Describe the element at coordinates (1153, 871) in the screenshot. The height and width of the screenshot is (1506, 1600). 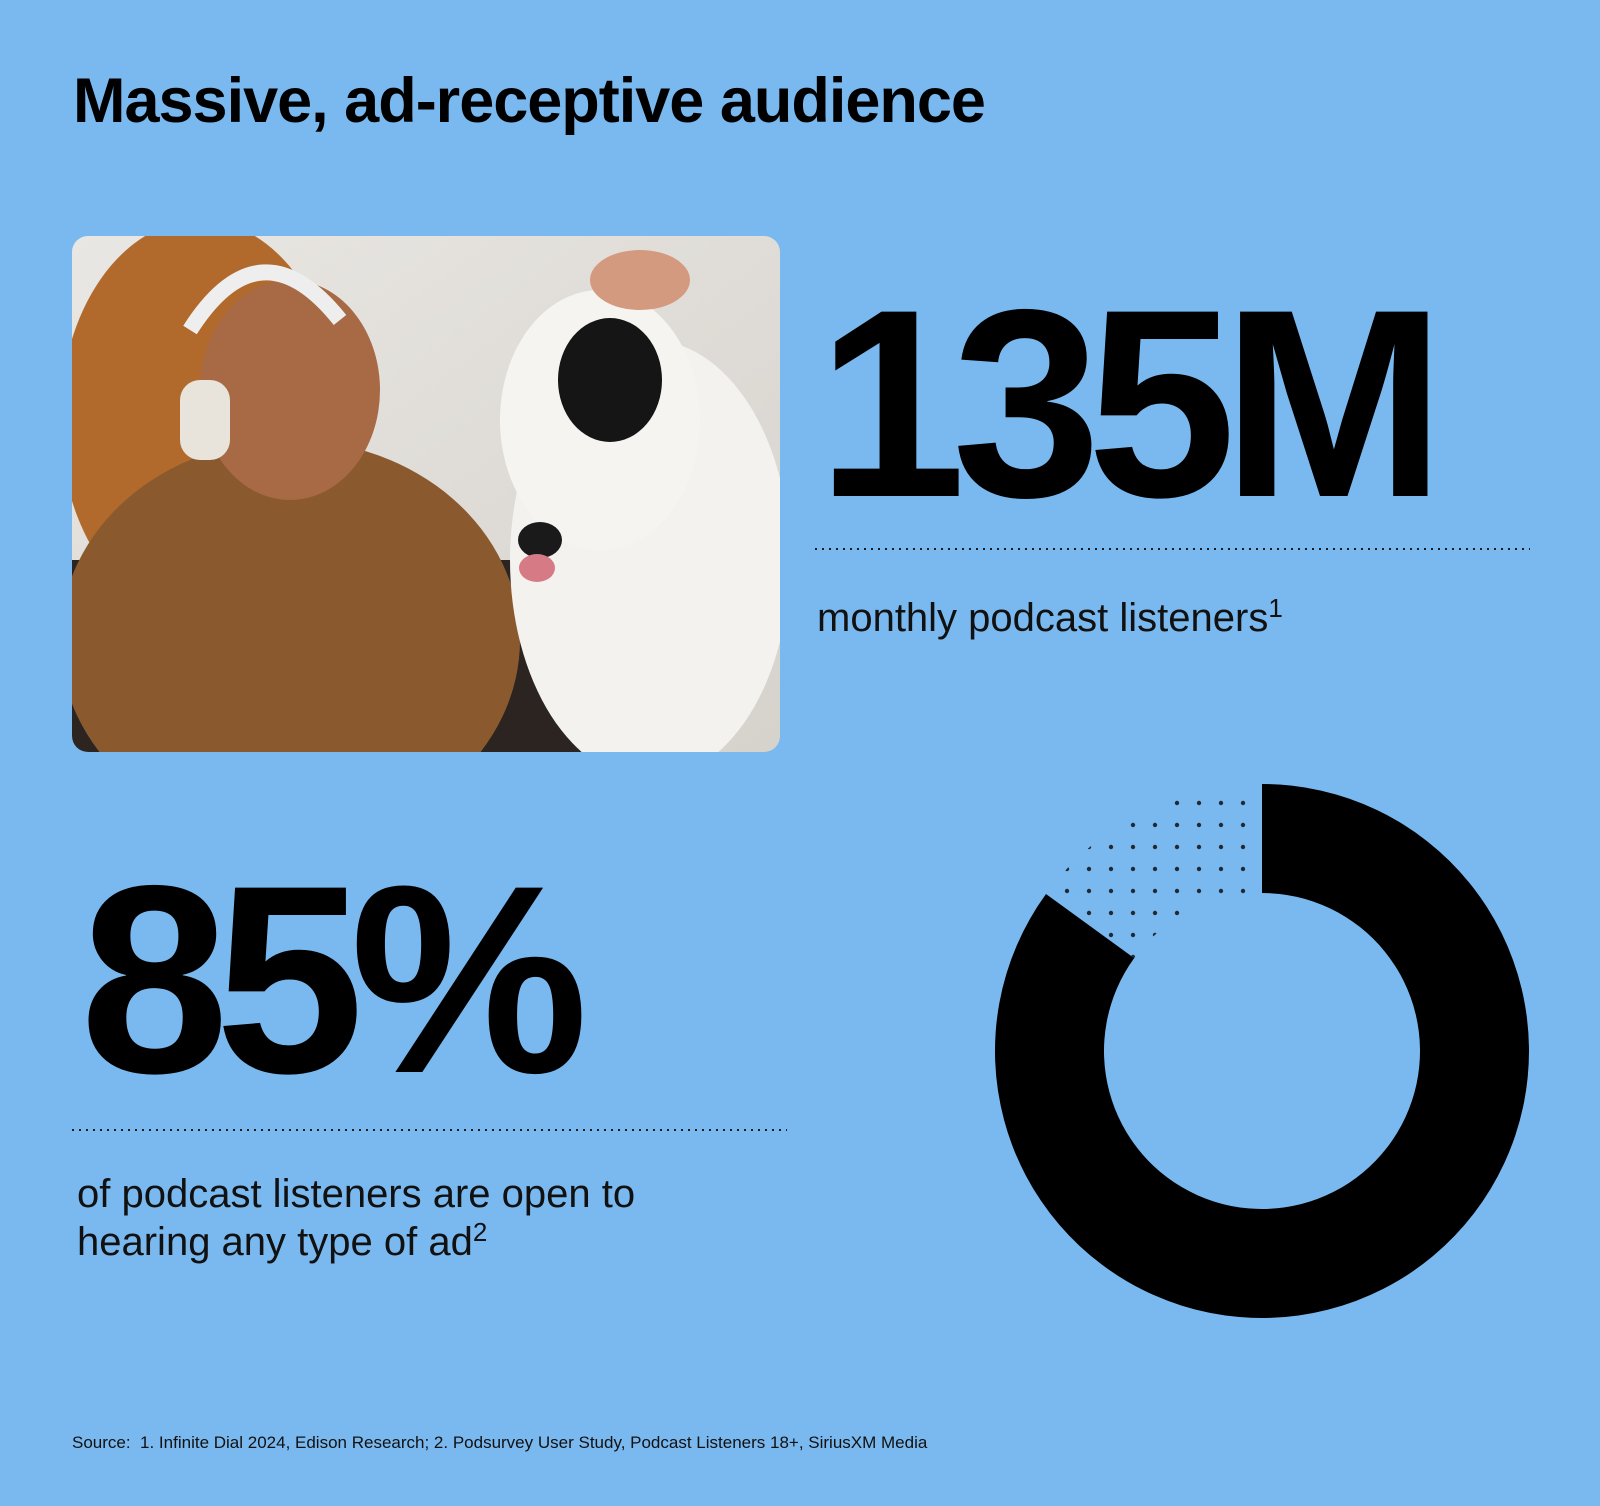
I see `remainder-dots` at that location.